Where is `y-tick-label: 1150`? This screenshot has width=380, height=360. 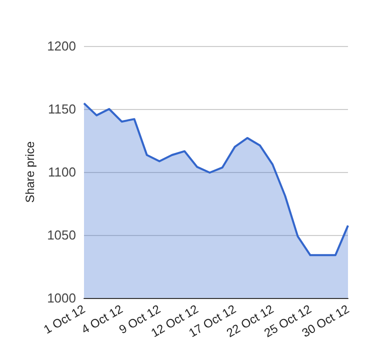
y-tick-label: 1150 is located at coordinates (62, 109).